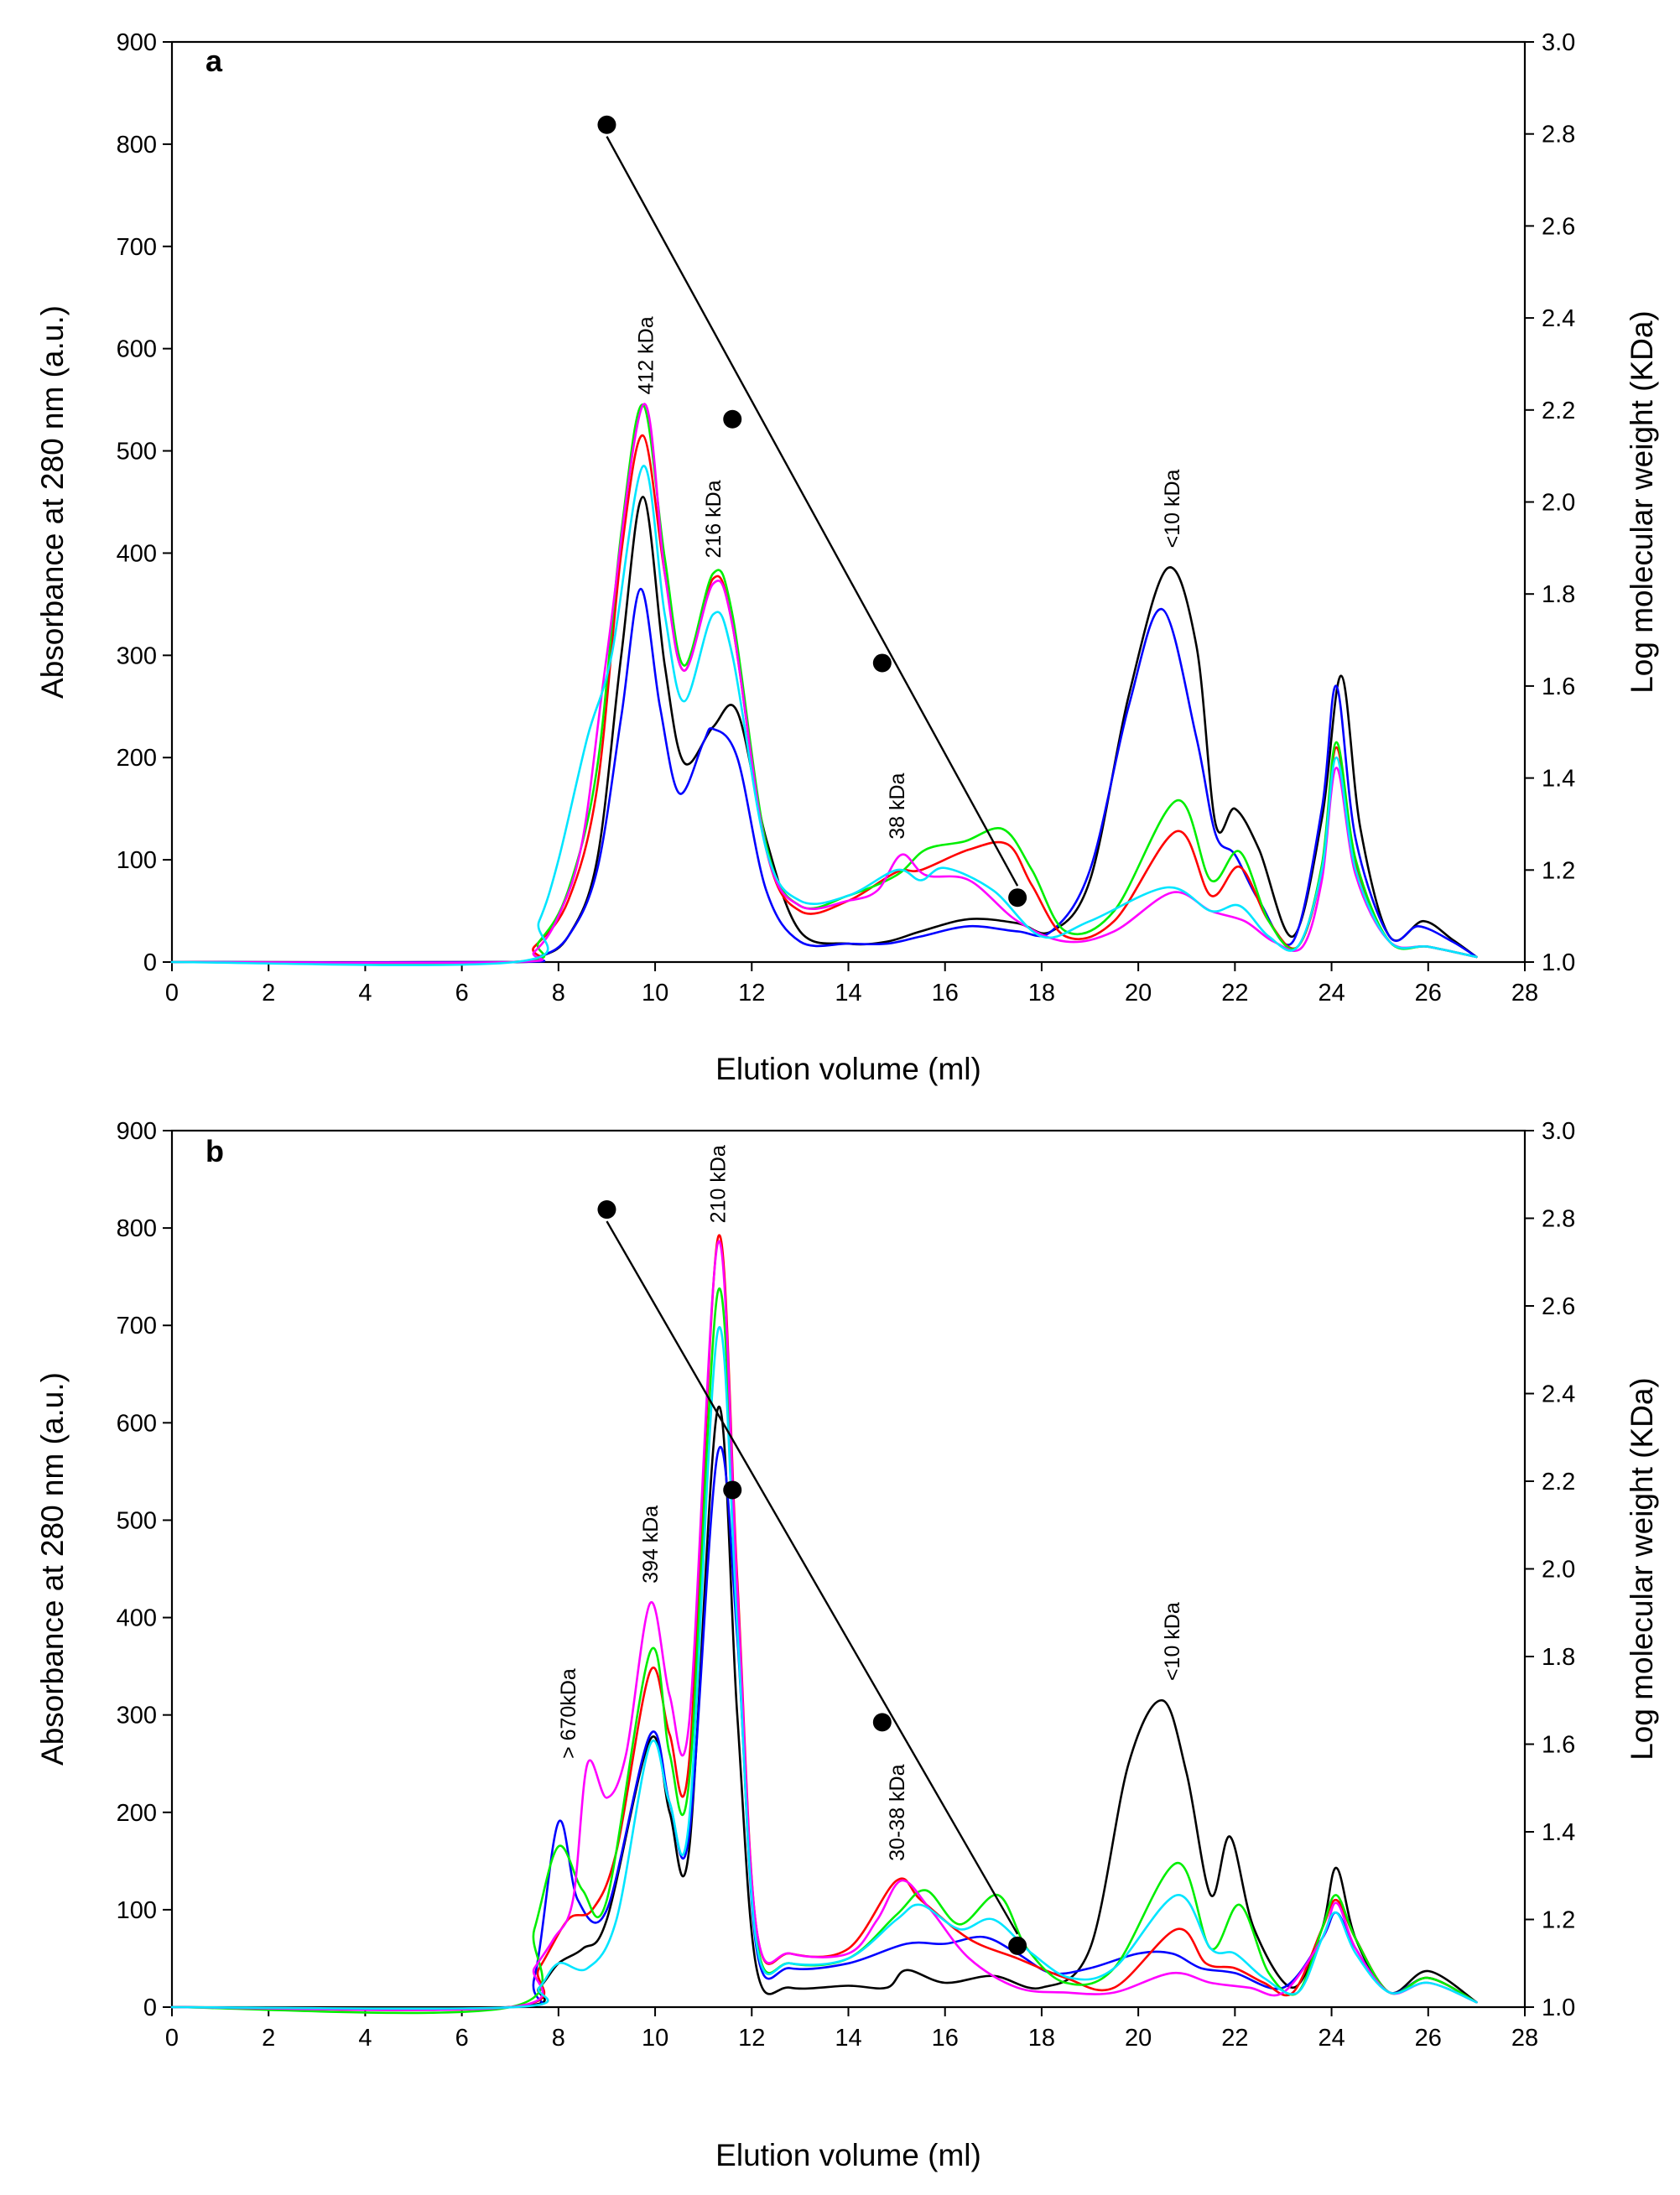  Describe the element at coordinates (137, 1618) in the screenshot. I see `y-tick-label: 400` at that location.